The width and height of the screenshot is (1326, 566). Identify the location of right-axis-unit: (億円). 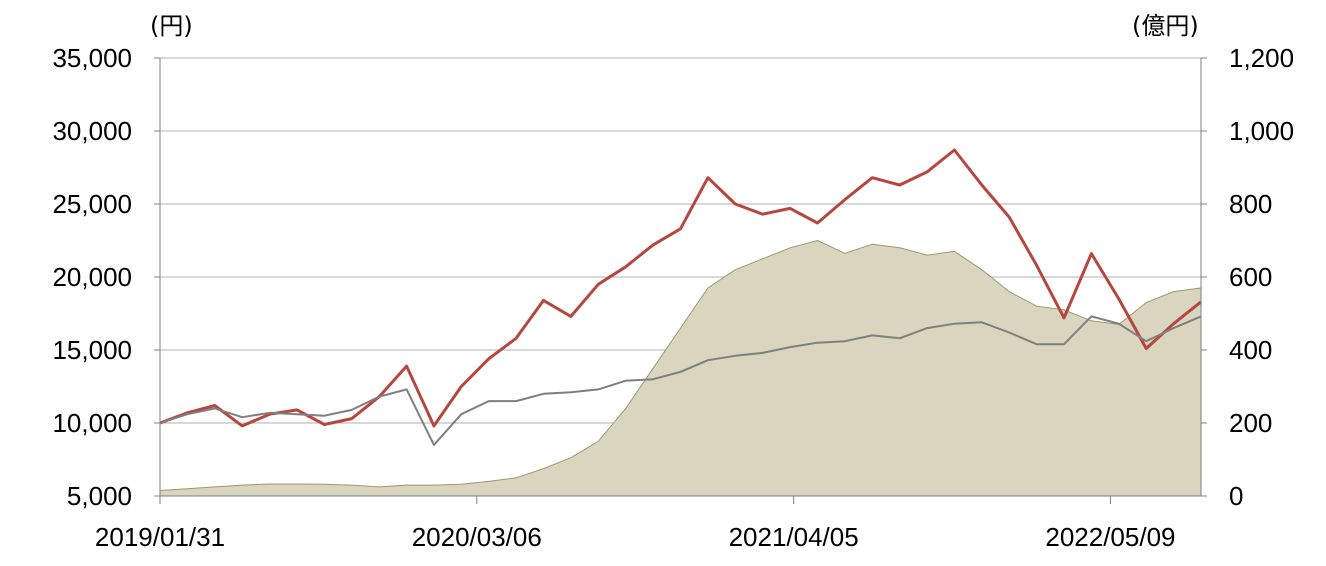
(1165, 26).